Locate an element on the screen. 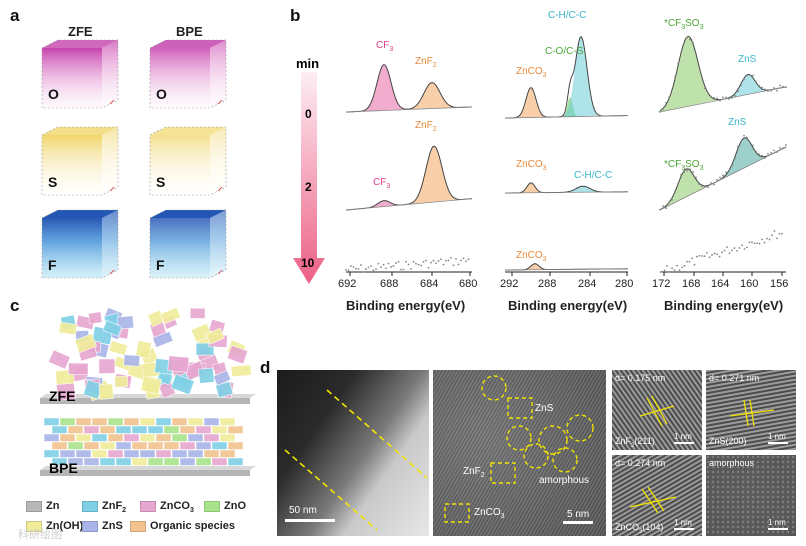 The image size is (806, 546). panel-a-label: a is located at coordinates (15, 15).